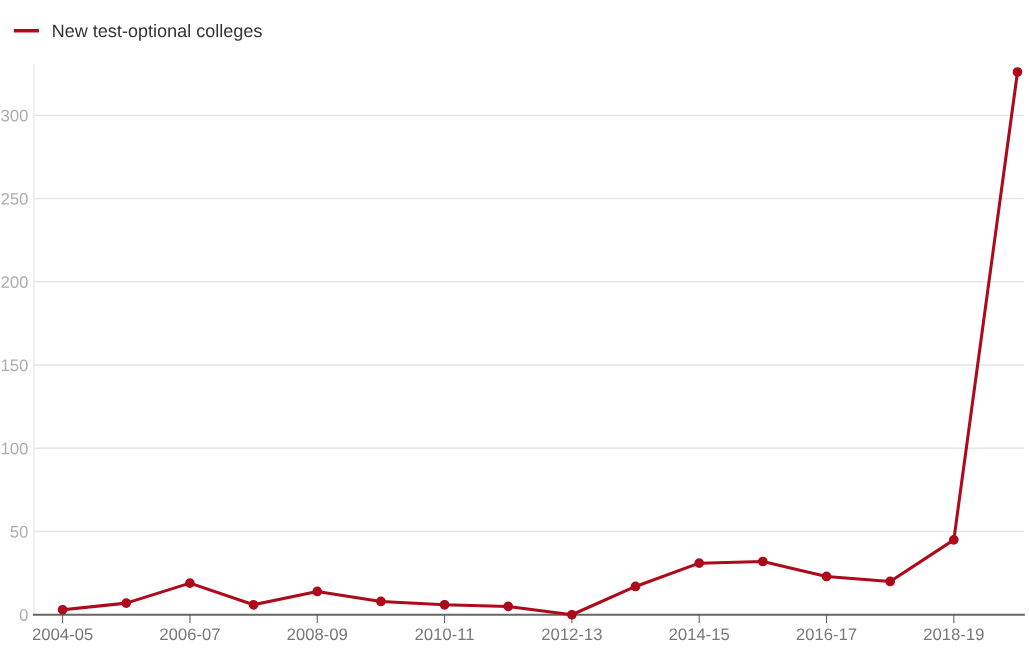 Image resolution: width=1029 pixels, height=654 pixels. Describe the element at coordinates (62, 634) in the screenshot. I see `x-tick-label: 2004-05` at that location.